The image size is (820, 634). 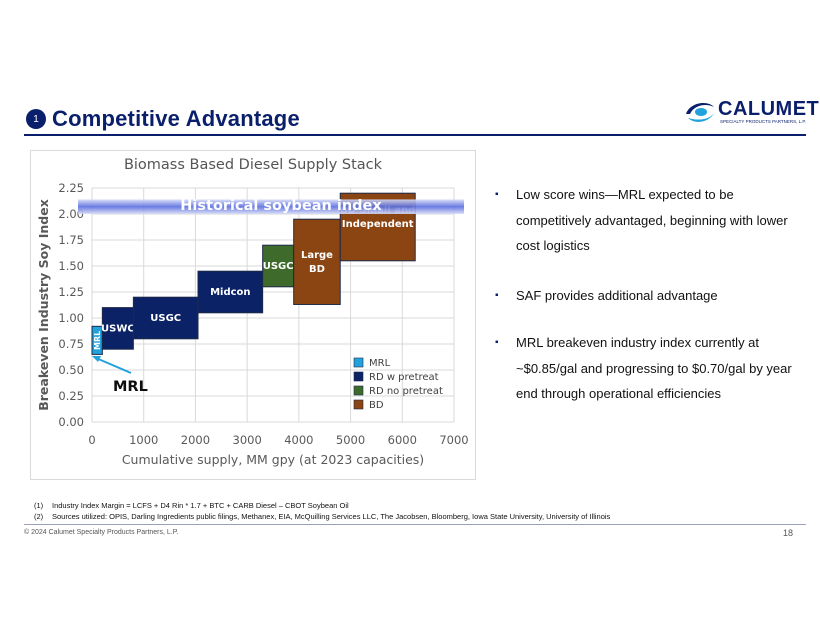 I want to click on bullet-item: SAF provides additional advantage, so click(x=645, y=296).